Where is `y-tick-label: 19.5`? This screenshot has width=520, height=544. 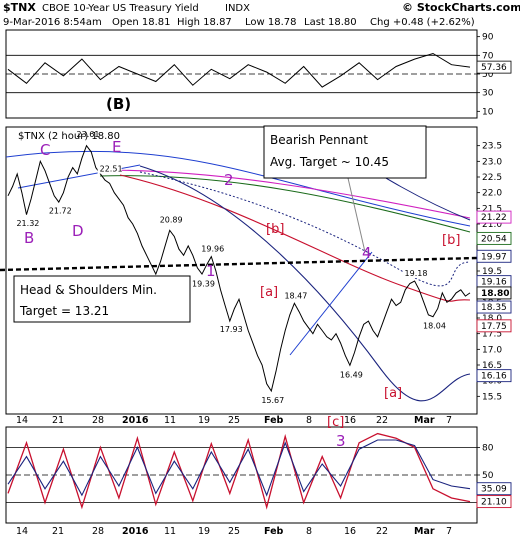
y-tick-label: 19.5 is located at coordinates (492, 272).